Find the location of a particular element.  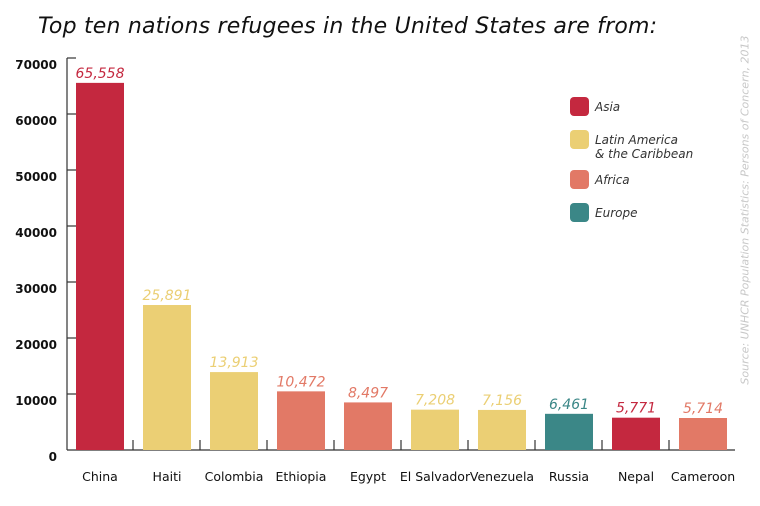

bar-el-salvador is located at coordinates (435, 429).